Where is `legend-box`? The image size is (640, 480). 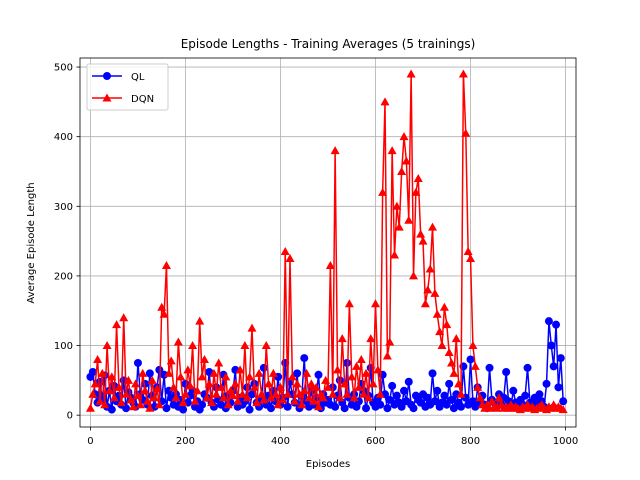
legend-box is located at coordinates (127, 87).